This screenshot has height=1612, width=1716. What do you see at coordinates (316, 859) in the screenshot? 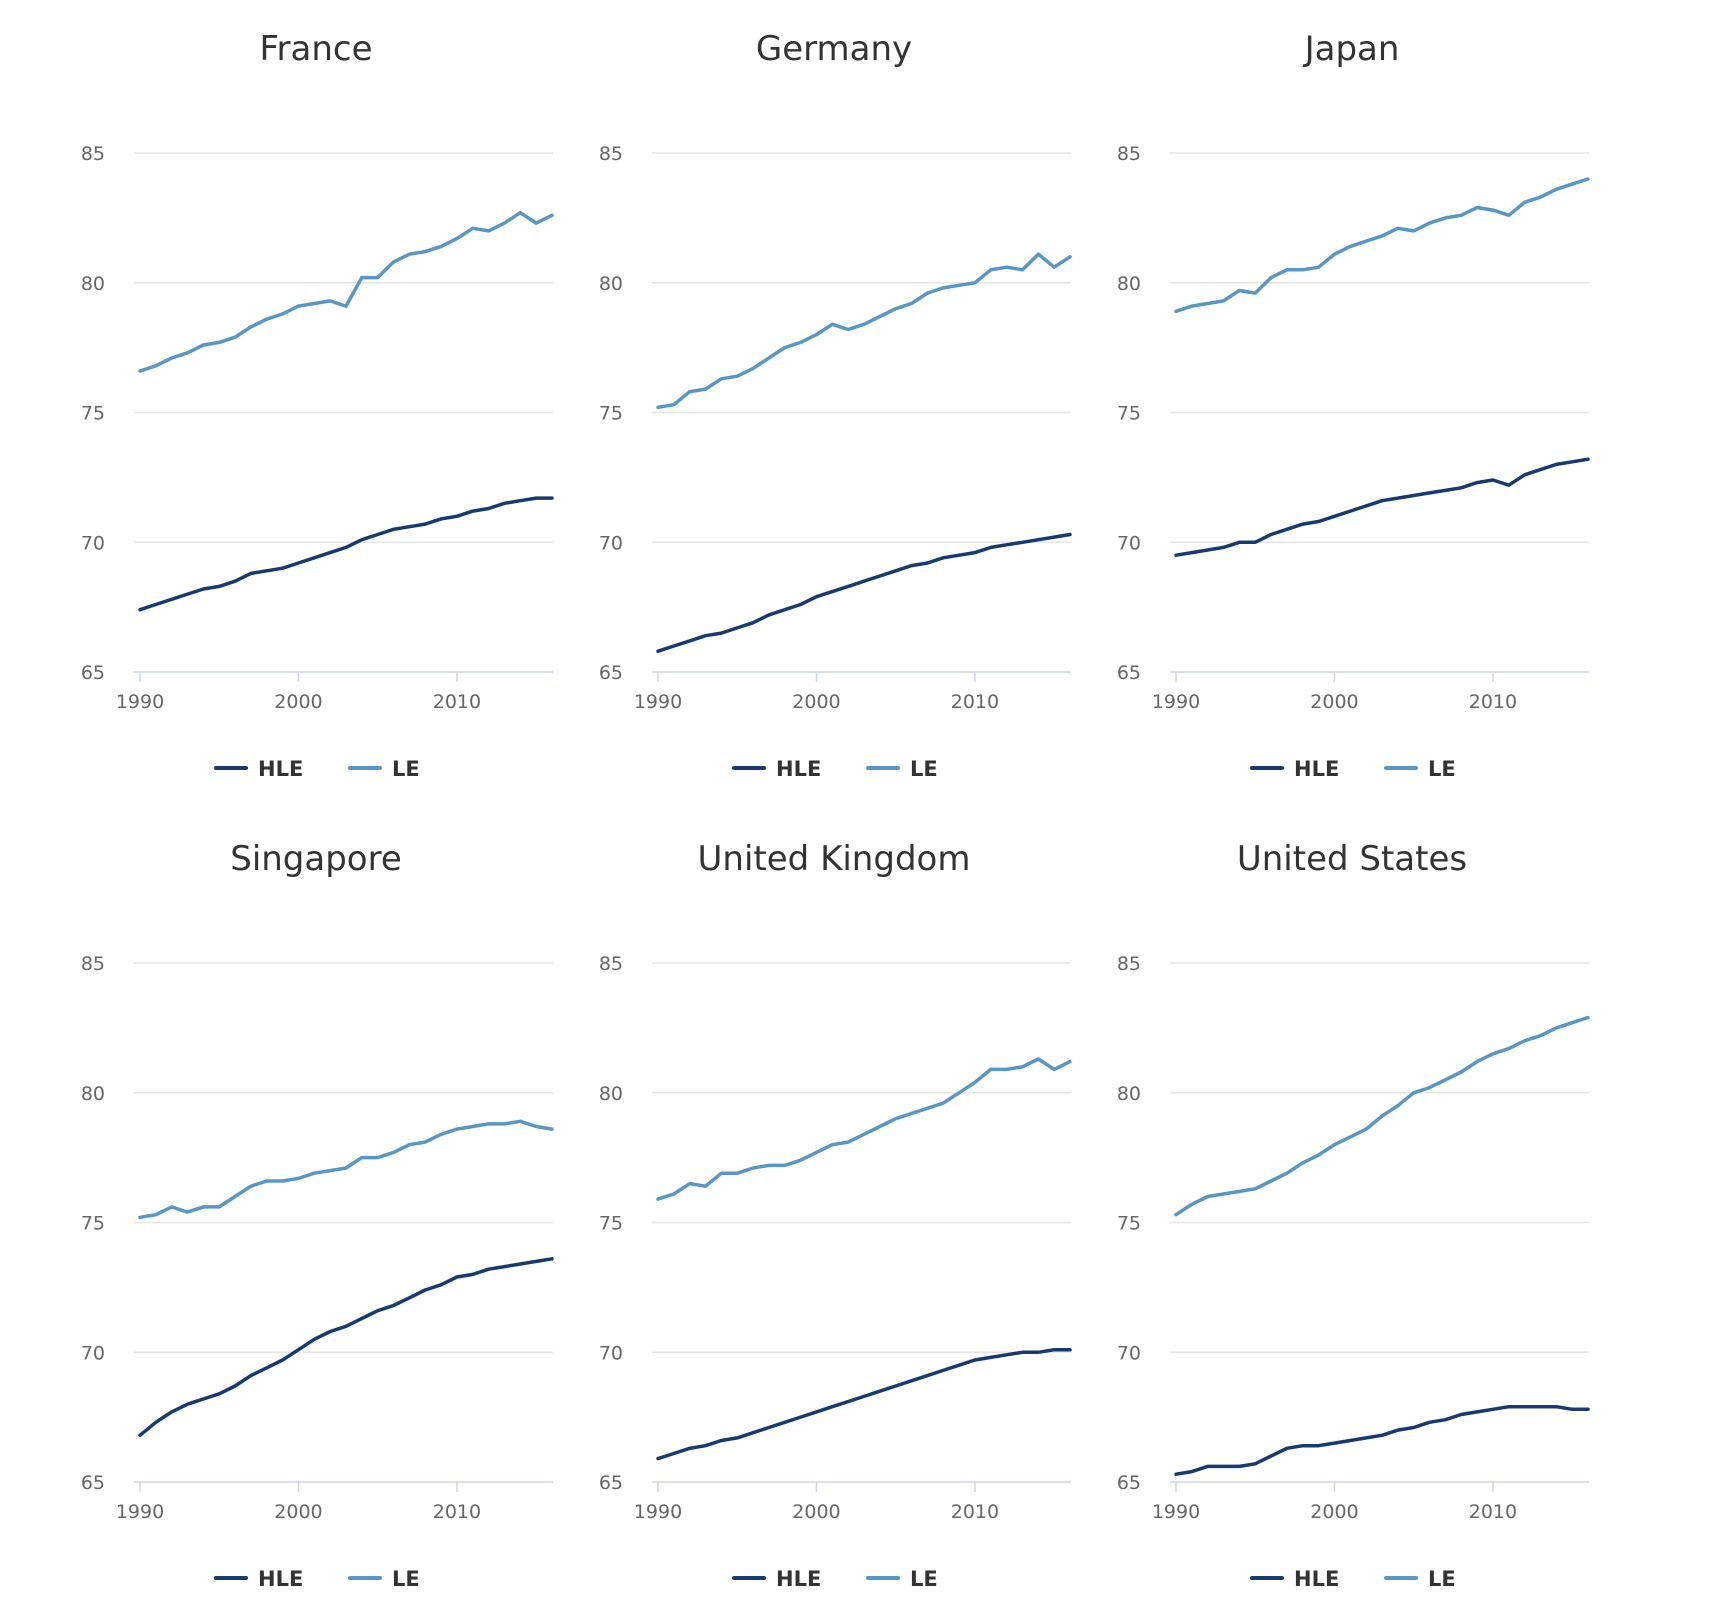
I see `chart-title: Singapore` at bounding box center [316, 859].